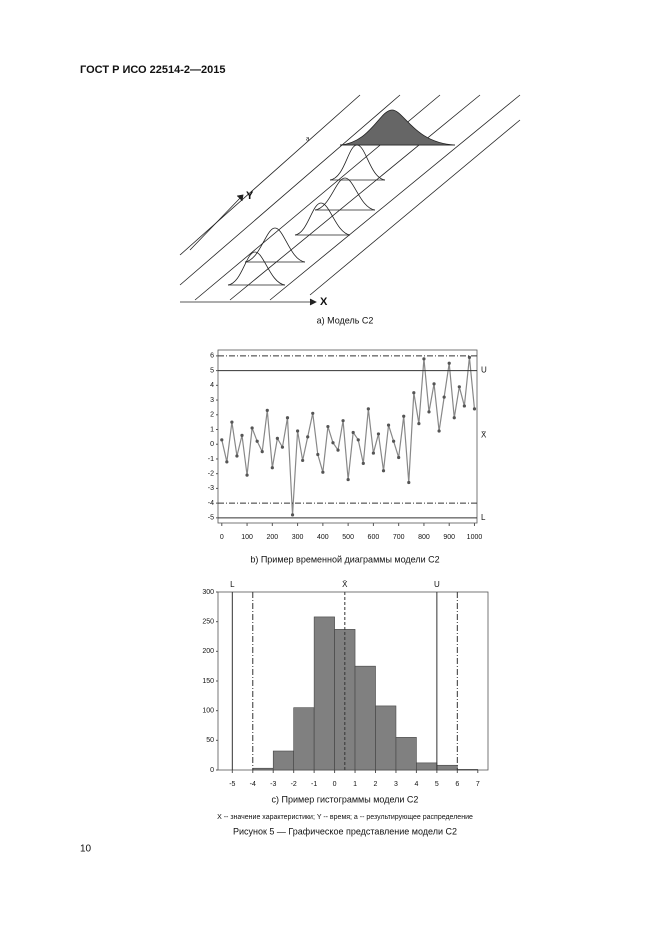  What do you see at coordinates (232, 784) in the screenshot?
I see `x-tick-label: -5` at bounding box center [232, 784].